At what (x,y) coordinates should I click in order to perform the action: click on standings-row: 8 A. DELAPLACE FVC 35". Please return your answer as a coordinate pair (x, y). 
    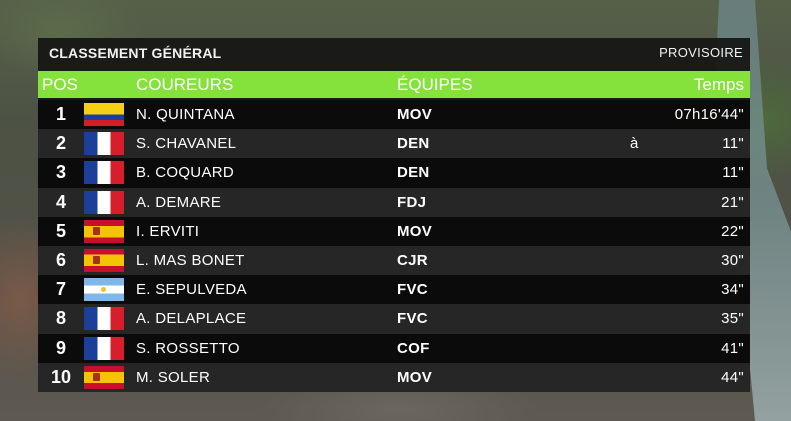
    Looking at the image, I should click on (394, 319).